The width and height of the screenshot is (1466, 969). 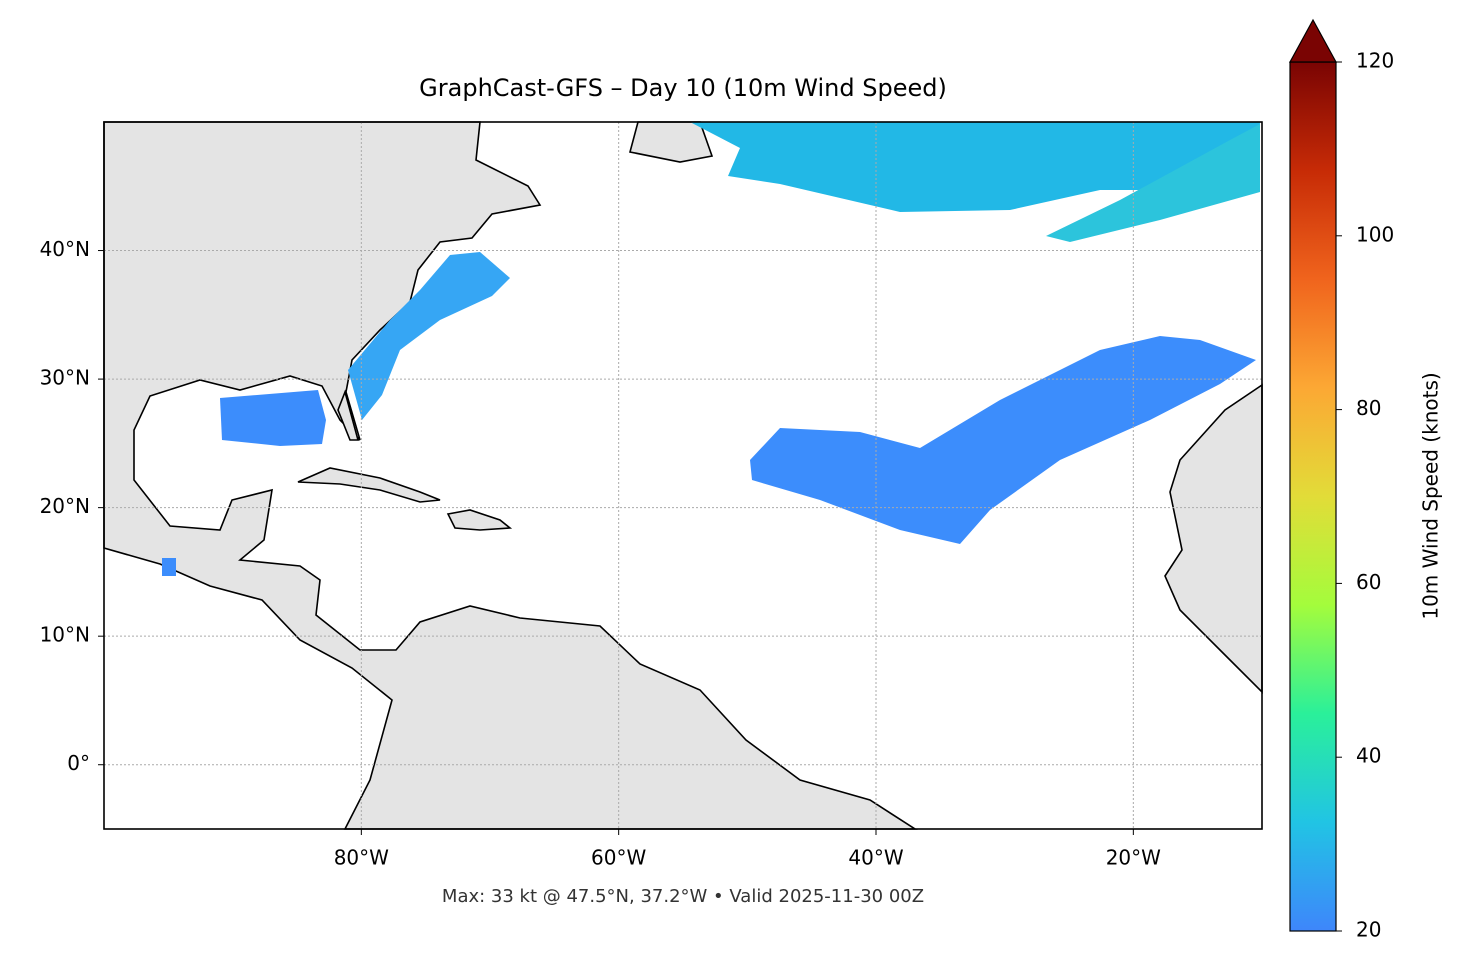 What do you see at coordinates (1375, 234) in the screenshot?
I see `colorbar-tick-label: 100` at bounding box center [1375, 234].